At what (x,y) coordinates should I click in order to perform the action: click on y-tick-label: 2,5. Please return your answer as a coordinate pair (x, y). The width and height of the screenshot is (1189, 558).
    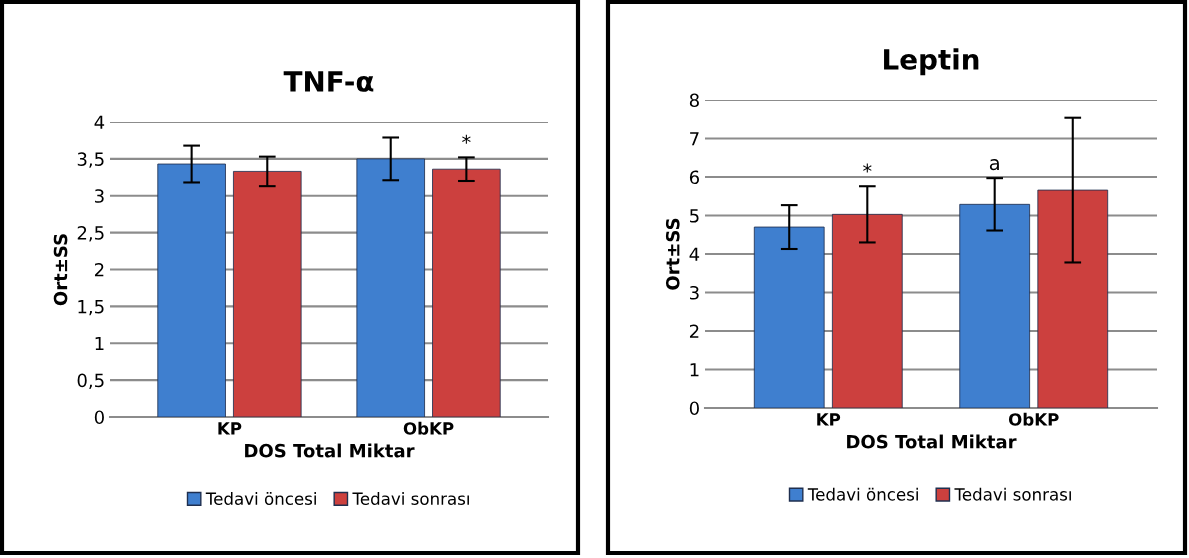
    Looking at the image, I should click on (90, 234).